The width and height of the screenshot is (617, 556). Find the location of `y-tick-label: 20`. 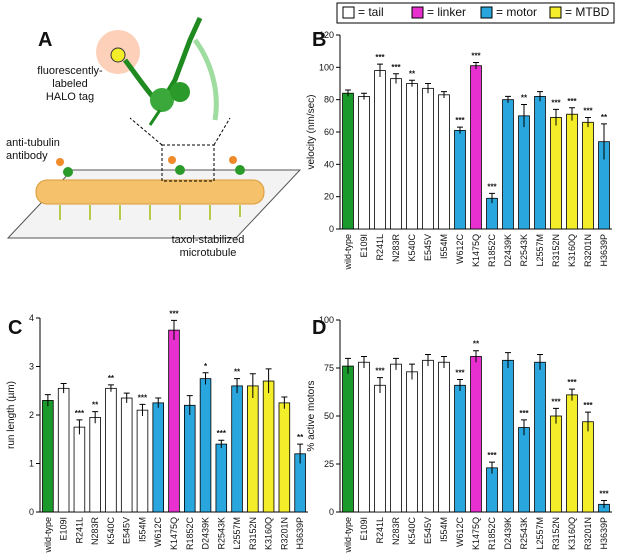

y-tick-label: 20 is located at coordinates (329, 197).